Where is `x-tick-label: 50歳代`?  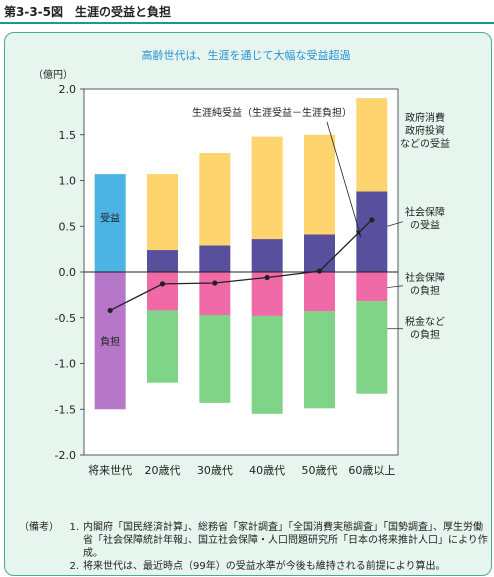 x-tick-label: 50歳代 is located at coordinates (320, 470).